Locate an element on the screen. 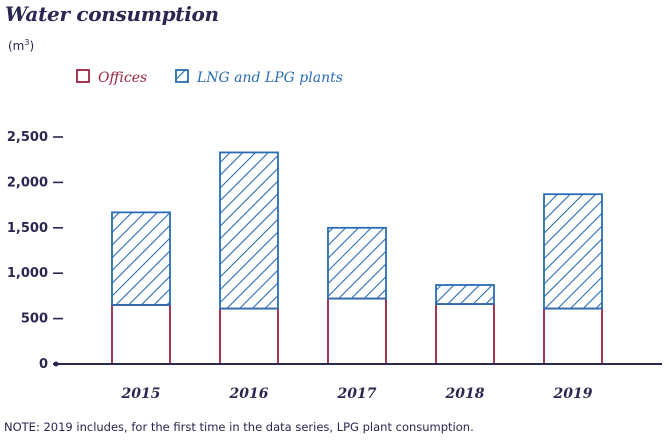  y-tick-label: 1,500 is located at coordinates (27, 228).